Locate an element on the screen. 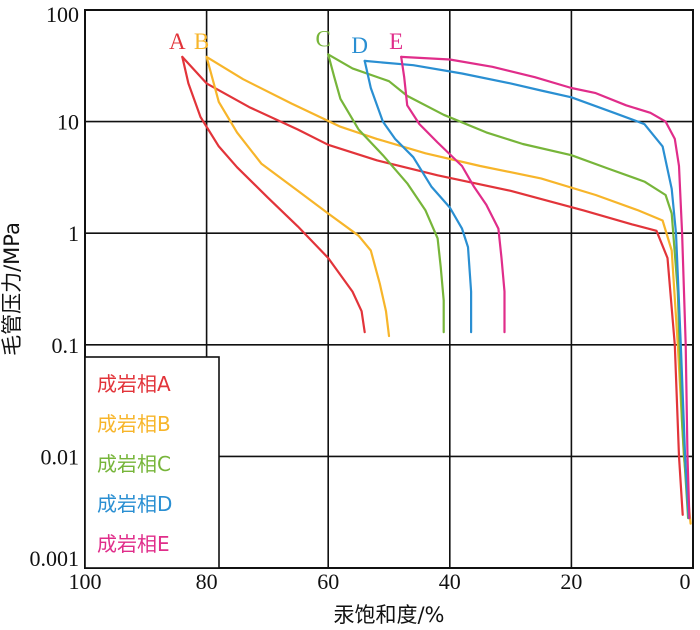 The width and height of the screenshot is (700, 630). x-tick-label: 60 is located at coordinates (328, 581).